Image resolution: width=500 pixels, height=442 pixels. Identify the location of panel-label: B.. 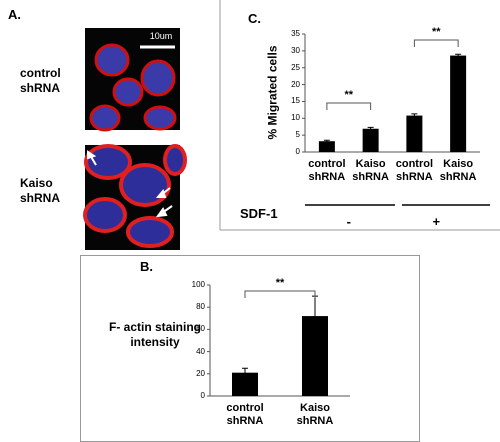
(146, 266).